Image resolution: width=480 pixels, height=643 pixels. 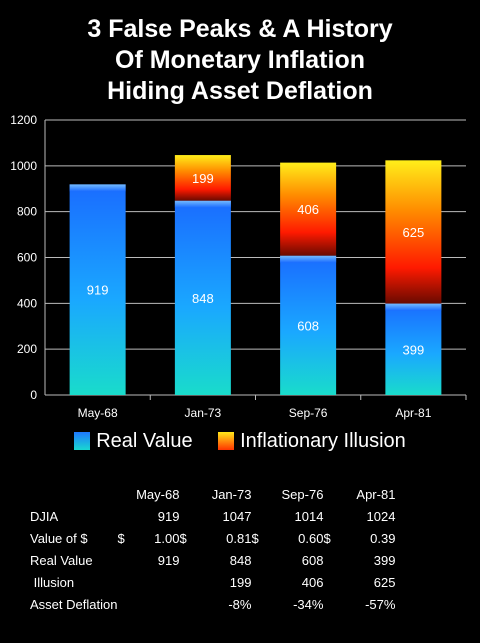 I want to click on table-row: Illusion 199 406 625, so click(x=213, y=582).